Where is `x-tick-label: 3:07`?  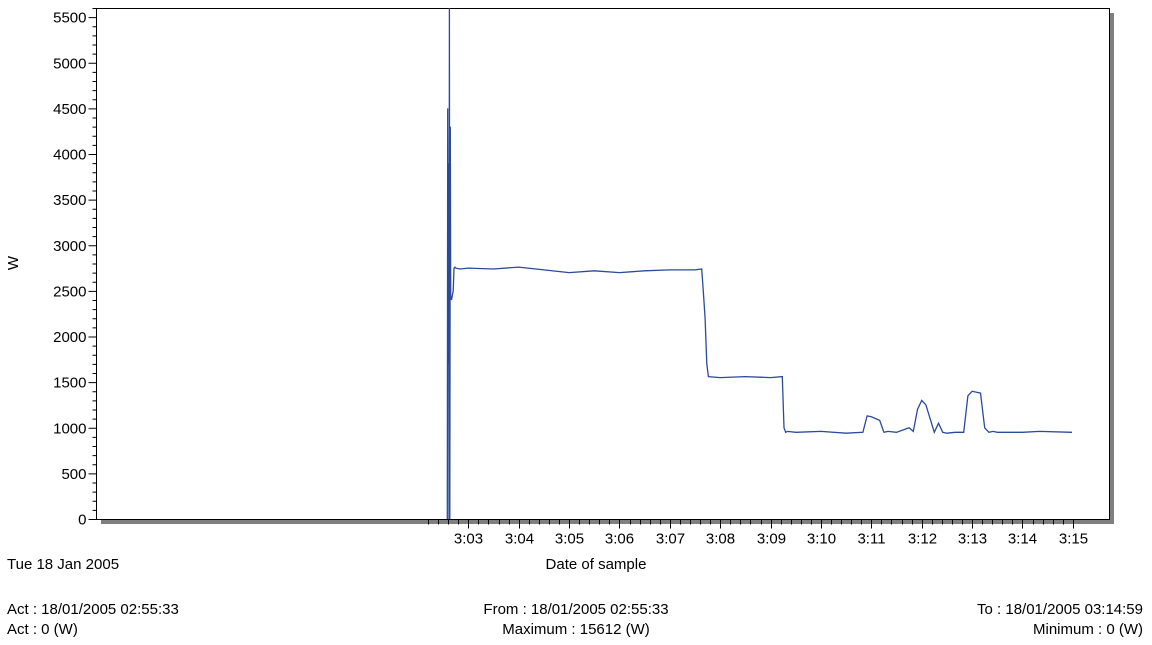
x-tick-label: 3:07 is located at coordinates (670, 539).